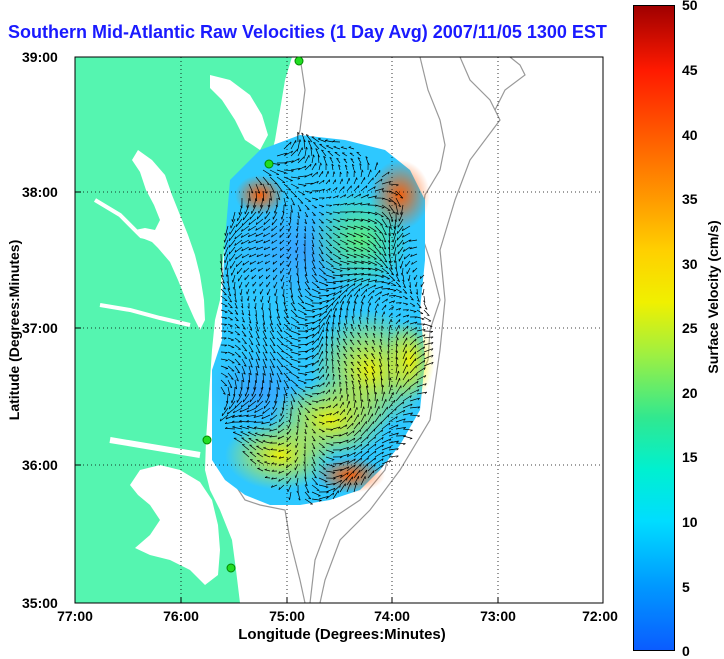  What do you see at coordinates (690, 6) in the screenshot?
I see `colorbar-tick: 50` at bounding box center [690, 6].